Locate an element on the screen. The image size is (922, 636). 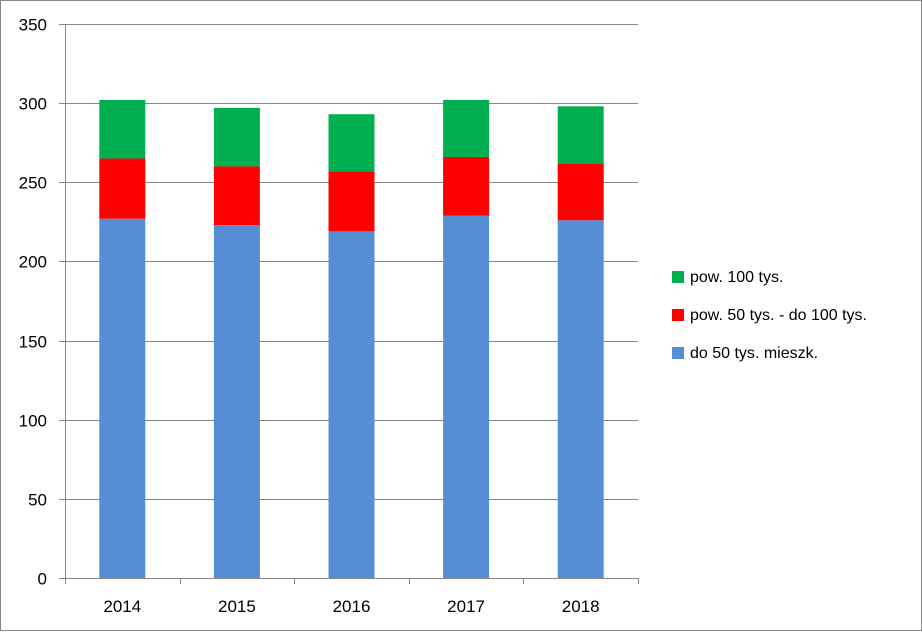
legend-label: pow. 50 tys. - do 100 tys. is located at coordinates (778, 315).